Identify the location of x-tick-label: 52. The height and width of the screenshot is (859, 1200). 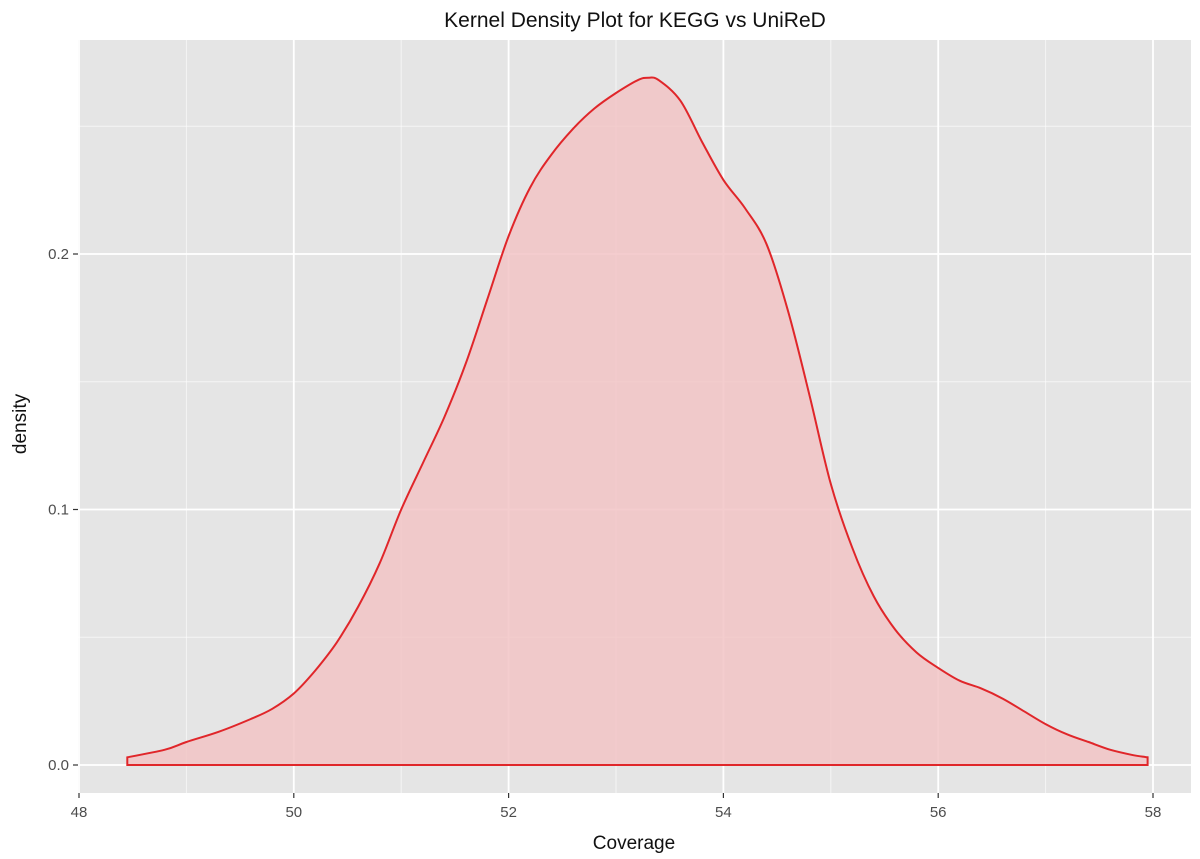
(508, 812).